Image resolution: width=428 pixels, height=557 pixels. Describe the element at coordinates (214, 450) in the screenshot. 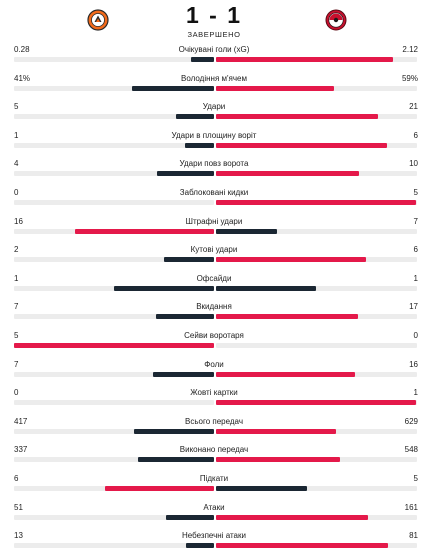

I see `stat-label: Виконано передач` at that location.